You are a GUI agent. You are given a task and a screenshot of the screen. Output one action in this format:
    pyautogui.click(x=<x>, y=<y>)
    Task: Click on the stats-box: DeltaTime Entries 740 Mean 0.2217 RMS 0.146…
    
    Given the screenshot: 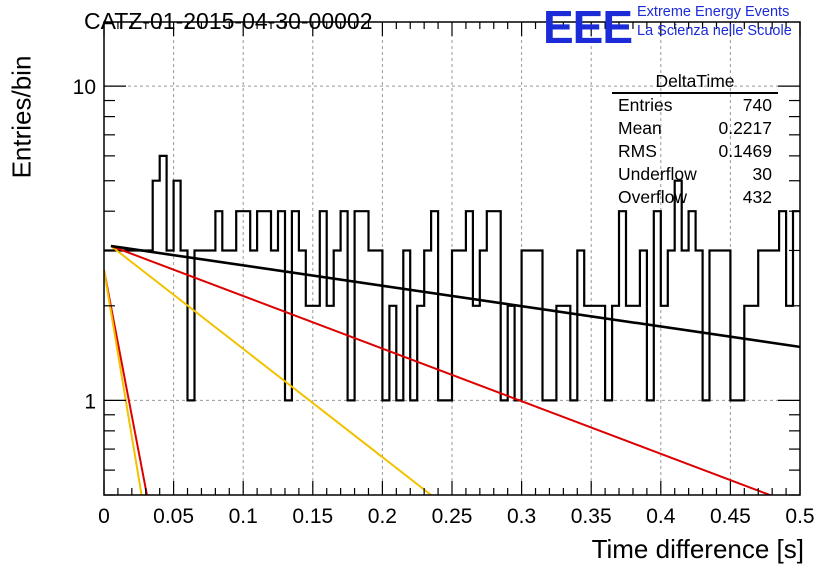 What is the action you would take?
    pyautogui.click(x=695, y=139)
    